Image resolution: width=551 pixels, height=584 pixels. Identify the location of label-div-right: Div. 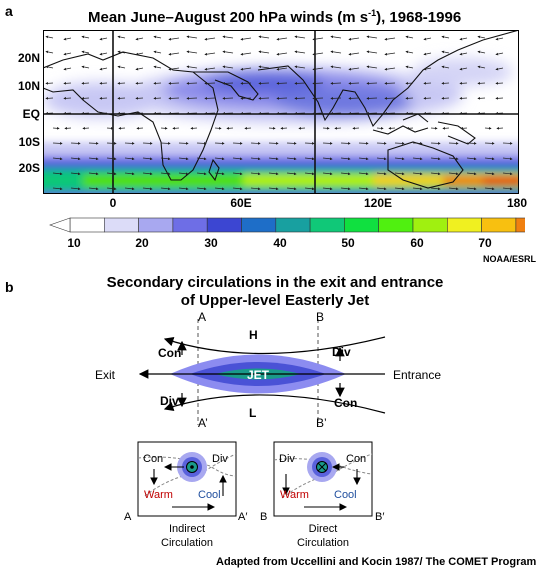
(341, 352).